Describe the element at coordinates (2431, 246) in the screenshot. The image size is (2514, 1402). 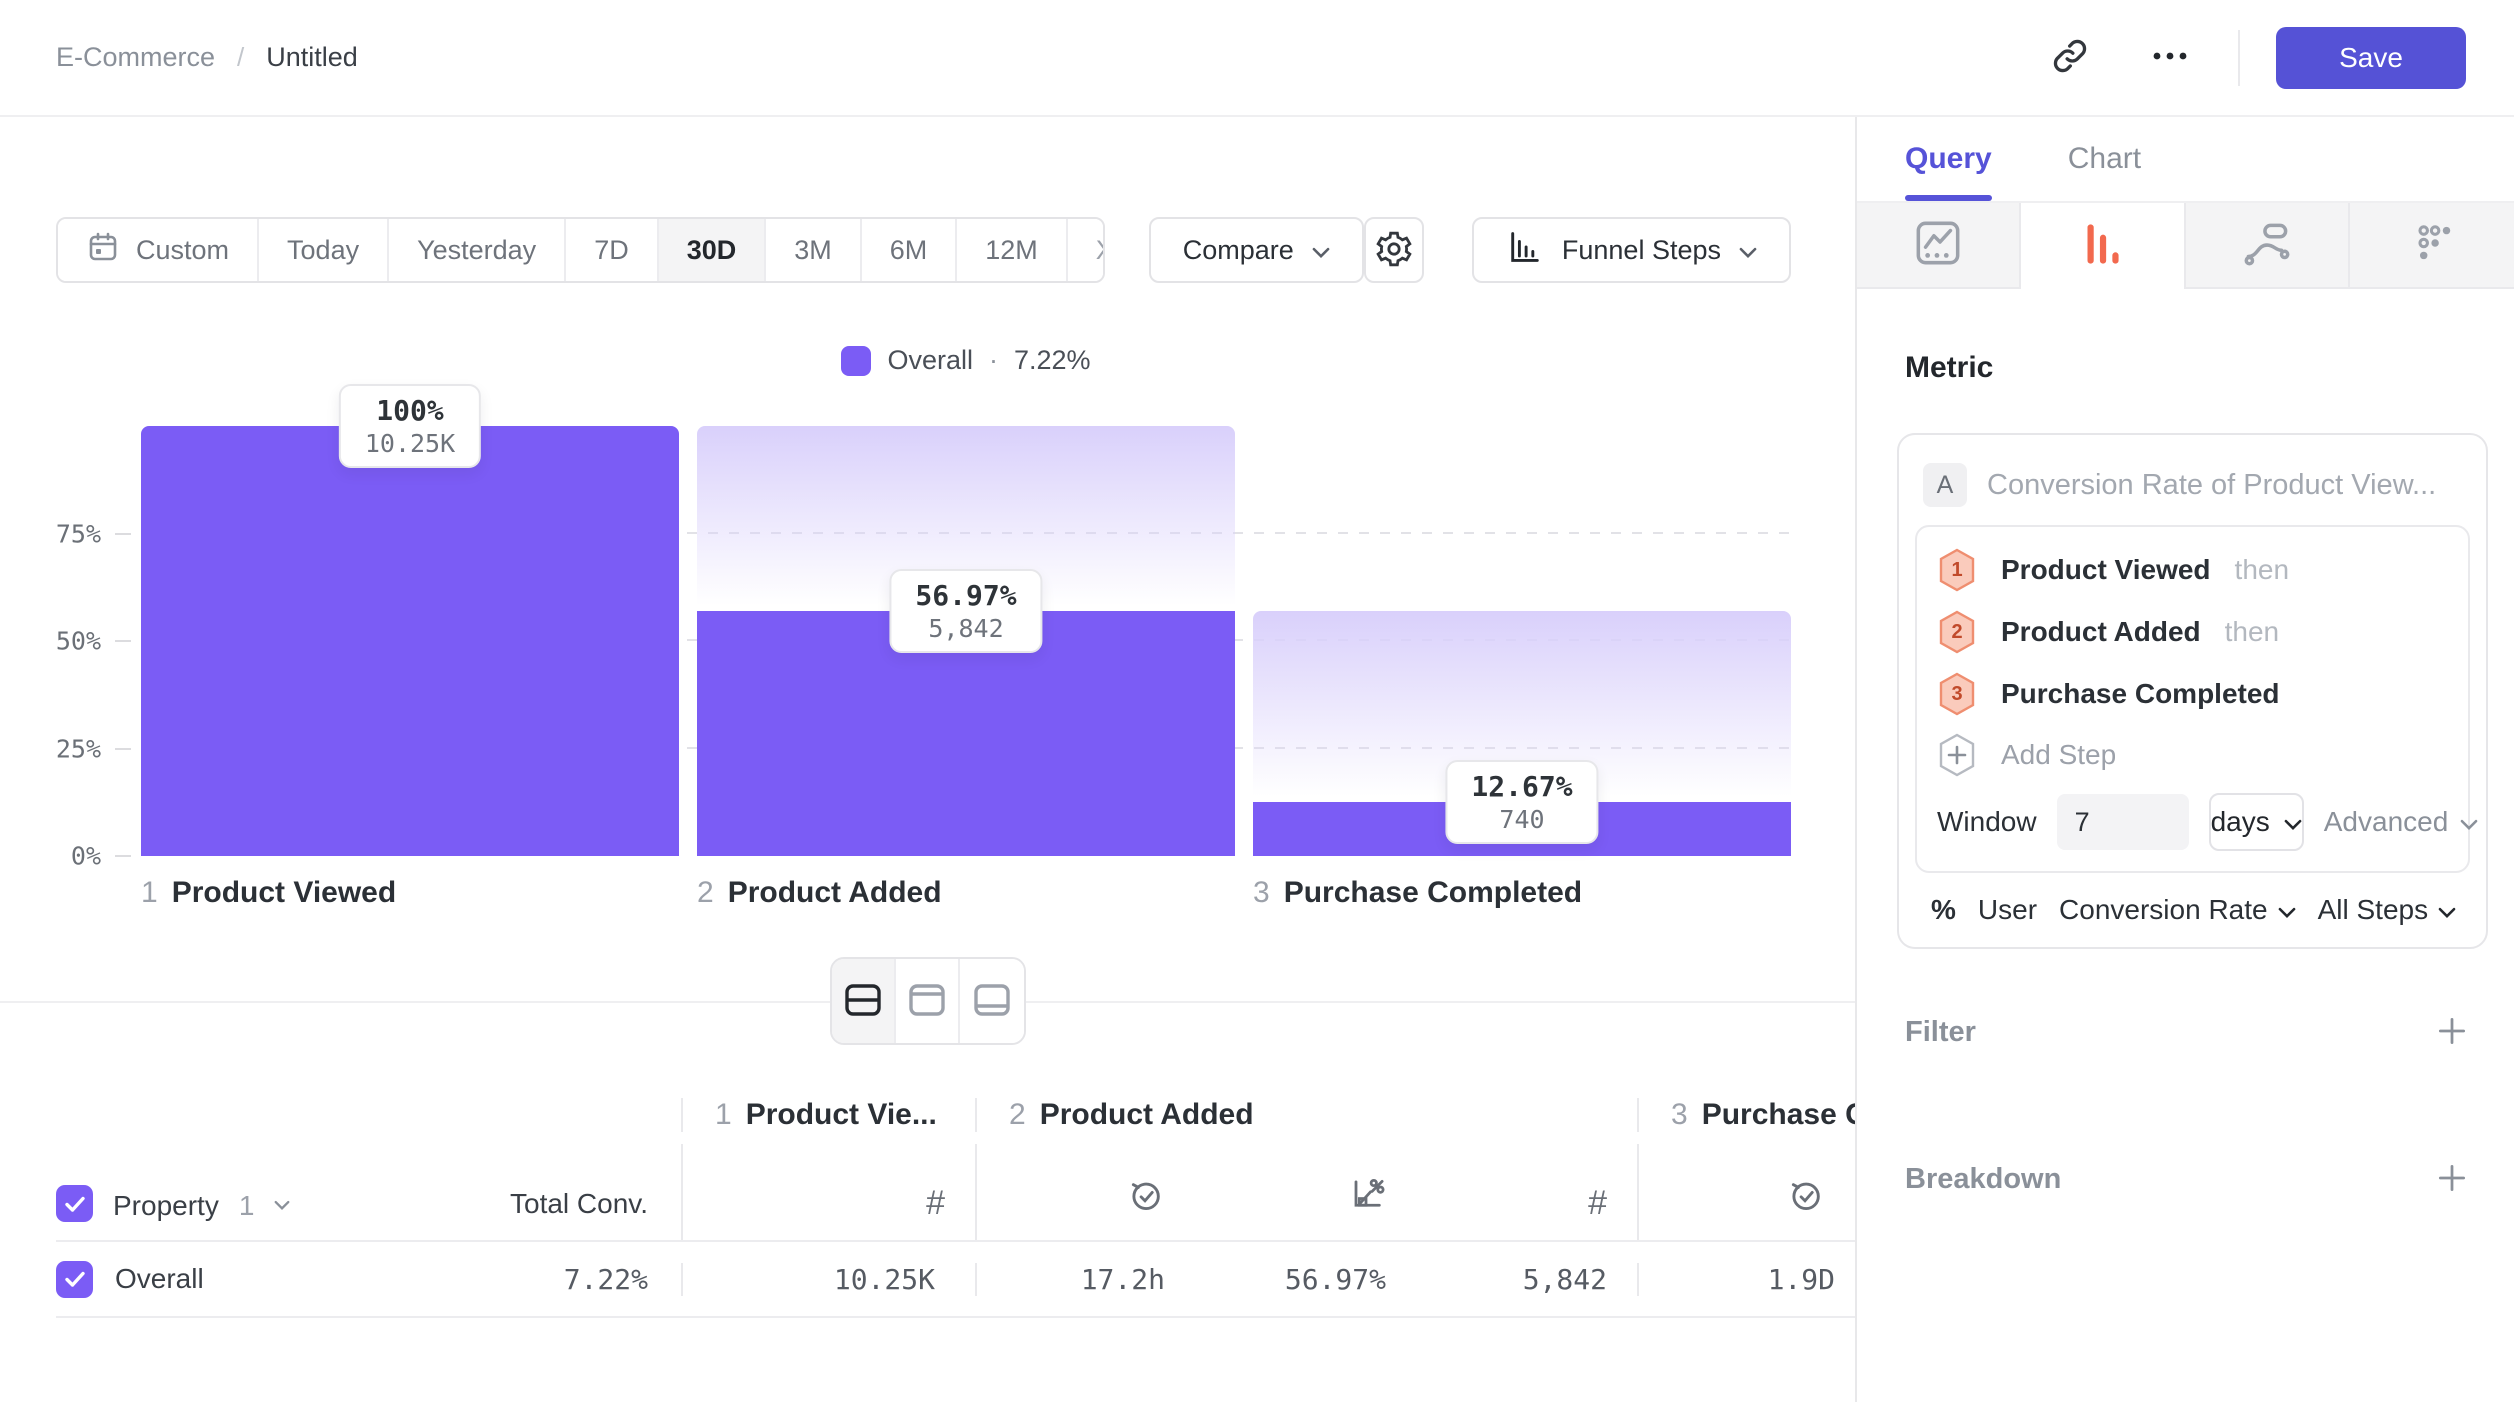
I see `tab-grid-chart` at that location.